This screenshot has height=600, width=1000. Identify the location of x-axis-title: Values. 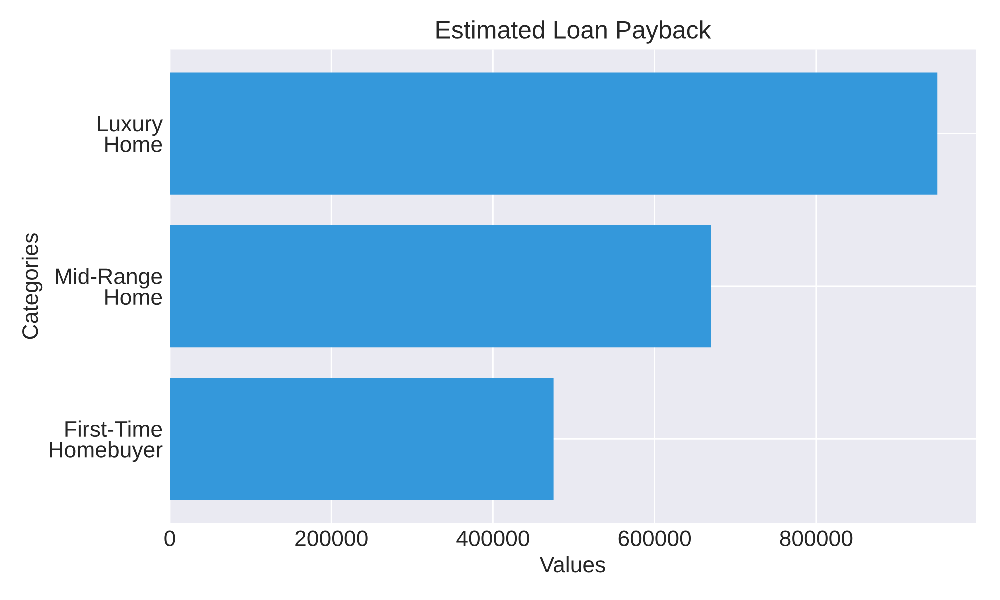
(573, 564).